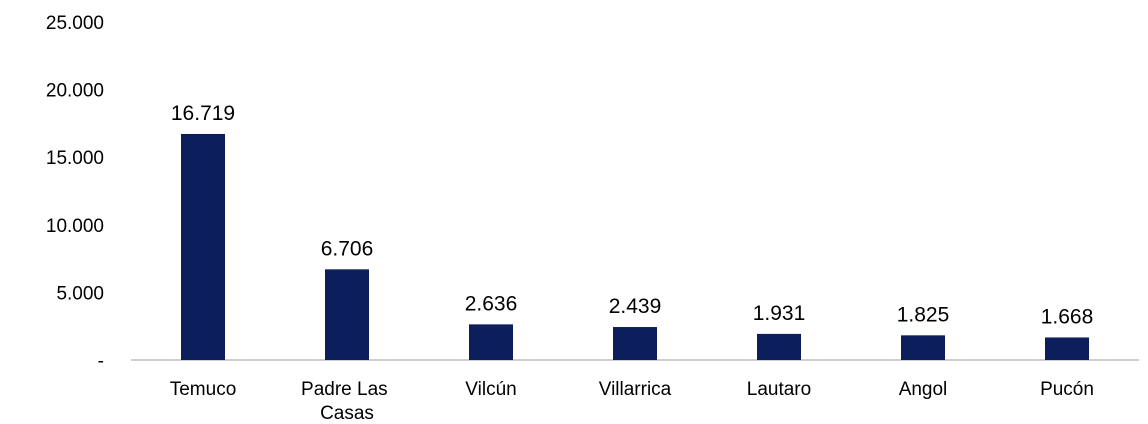  I want to click on value-label: 2.636, so click(491, 303).